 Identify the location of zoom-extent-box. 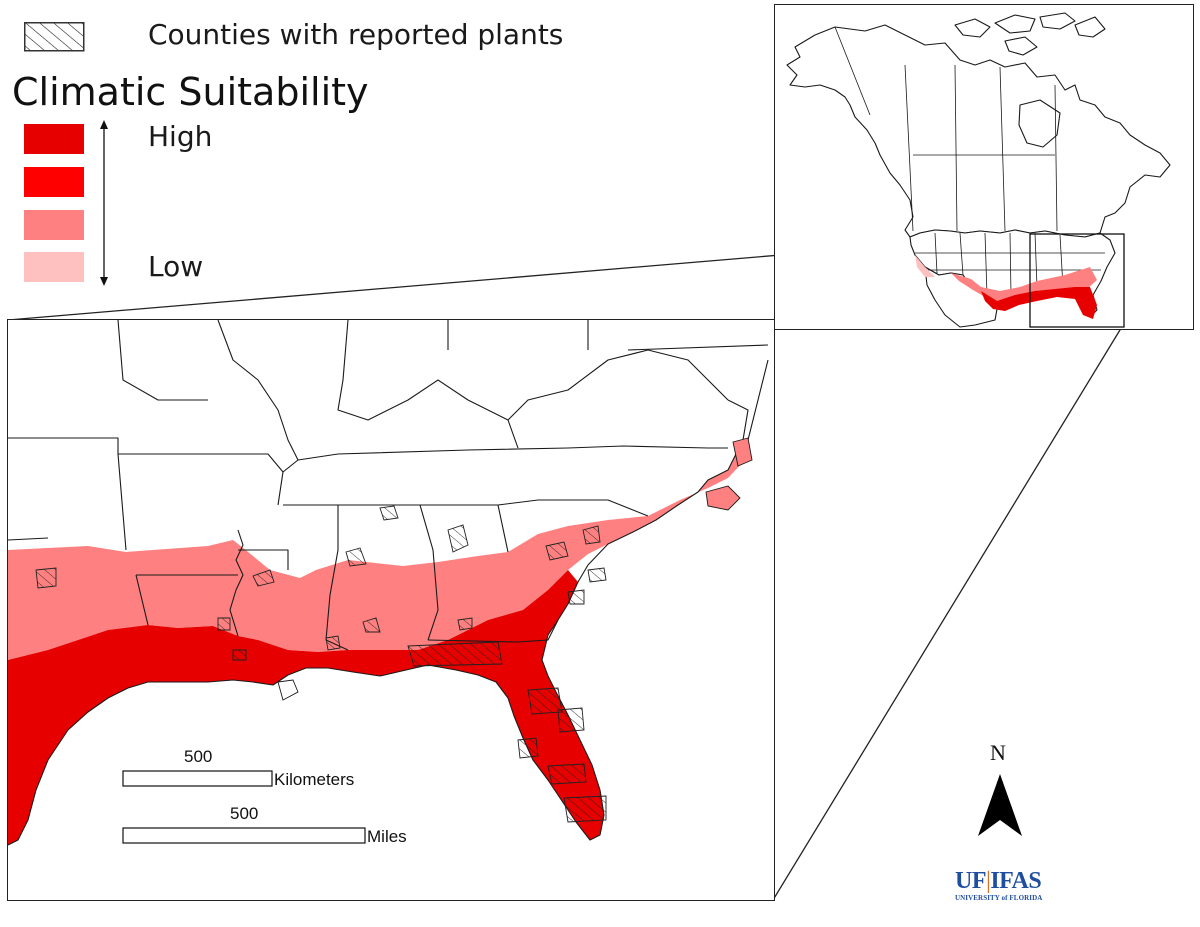
(1077, 280).